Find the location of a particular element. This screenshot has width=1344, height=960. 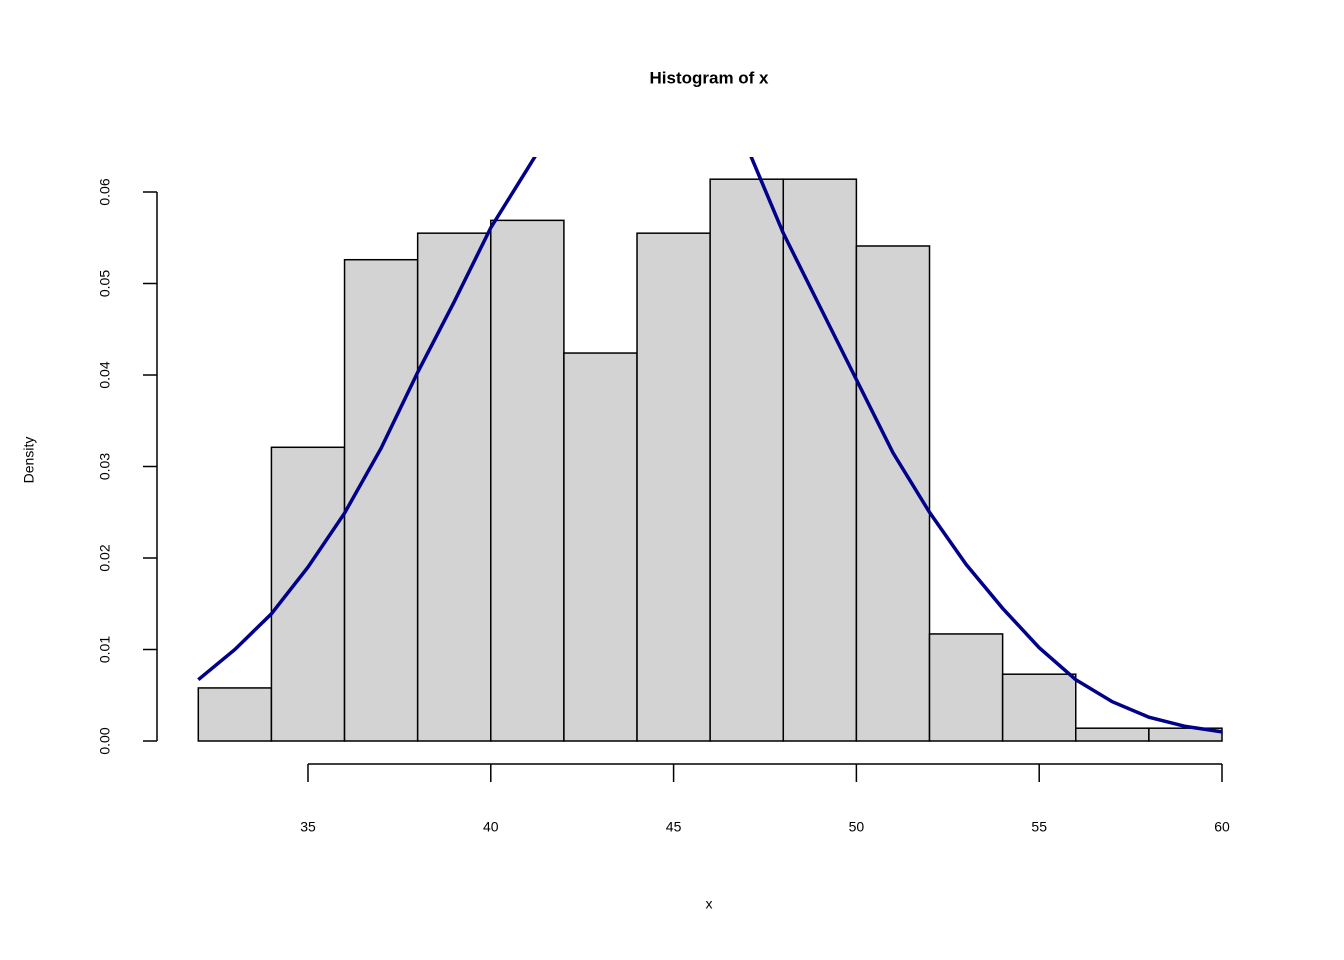

y-tick-label: 0.04 is located at coordinates (105, 374).